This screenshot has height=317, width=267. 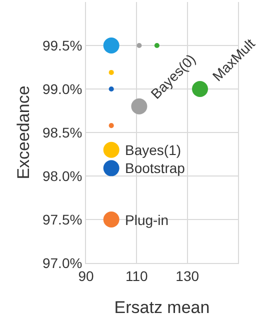 I want to click on y-tick-label: 97.5%, so click(x=62, y=219).